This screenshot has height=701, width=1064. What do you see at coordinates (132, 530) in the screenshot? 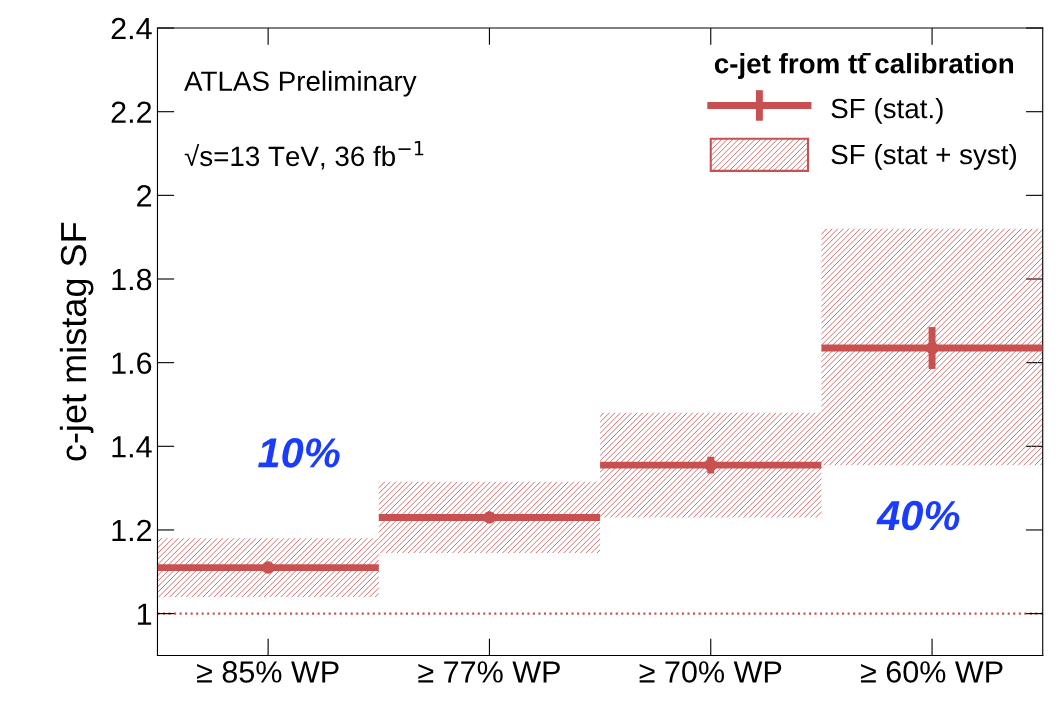
I see `y-tick-label: 1.2` at bounding box center [132, 530].